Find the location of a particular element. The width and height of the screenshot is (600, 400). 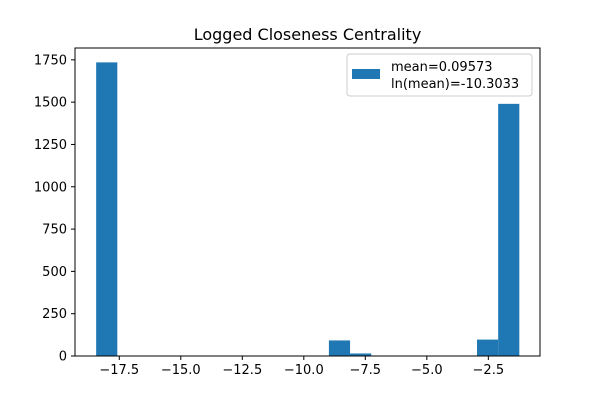

x-tick-label: −17.5 is located at coordinates (119, 370).